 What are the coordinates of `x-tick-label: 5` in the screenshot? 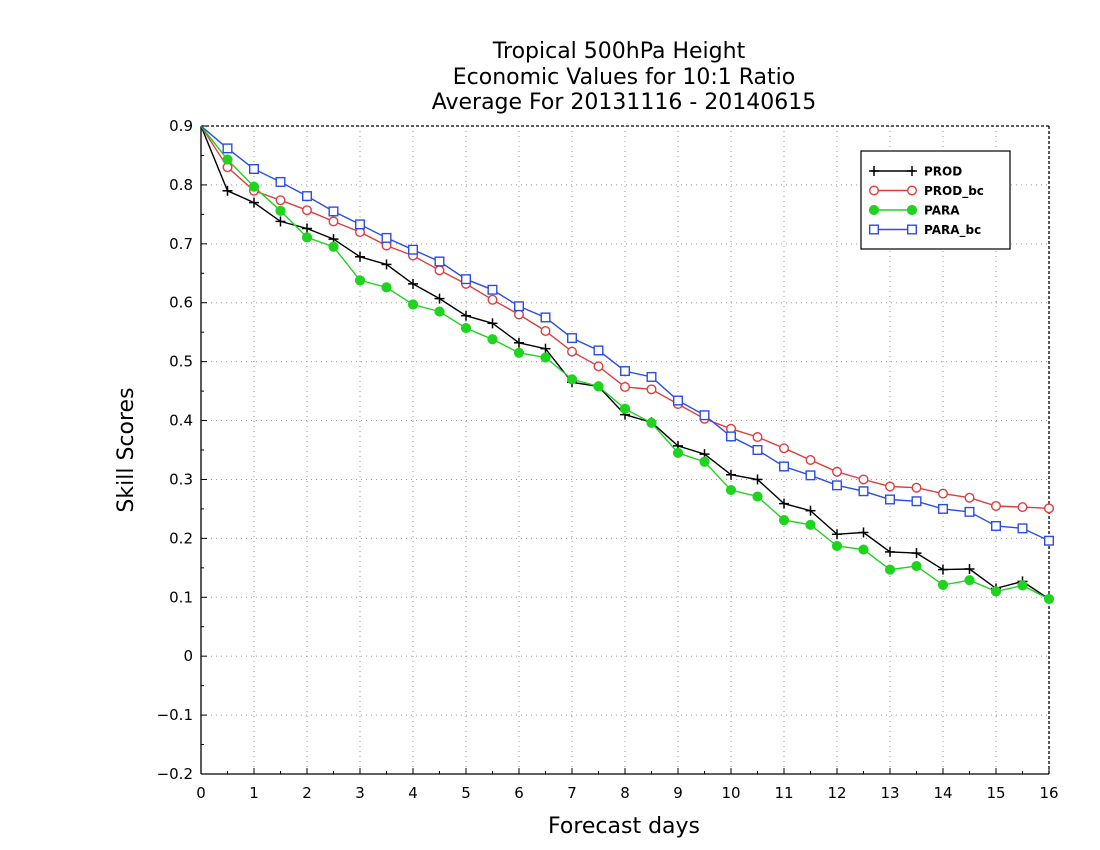 It's located at (466, 793).